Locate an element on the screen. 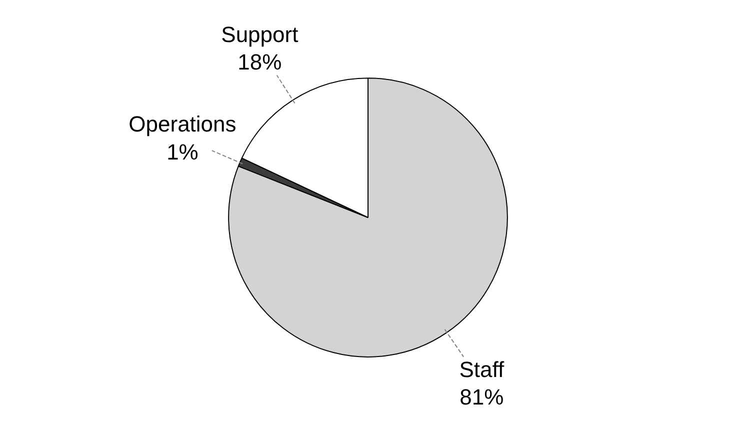 The height and width of the screenshot is (434, 735). data-label: 18% is located at coordinates (260, 62).